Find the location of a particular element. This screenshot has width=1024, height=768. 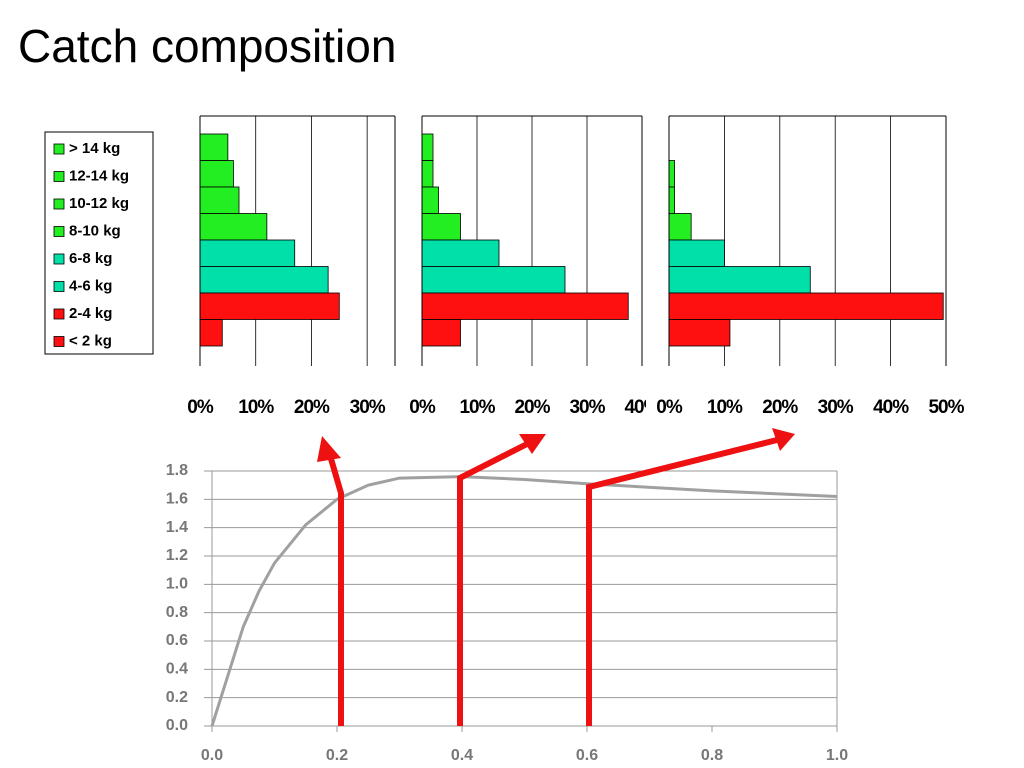

legend-label: > 14 kg is located at coordinates (94, 148).